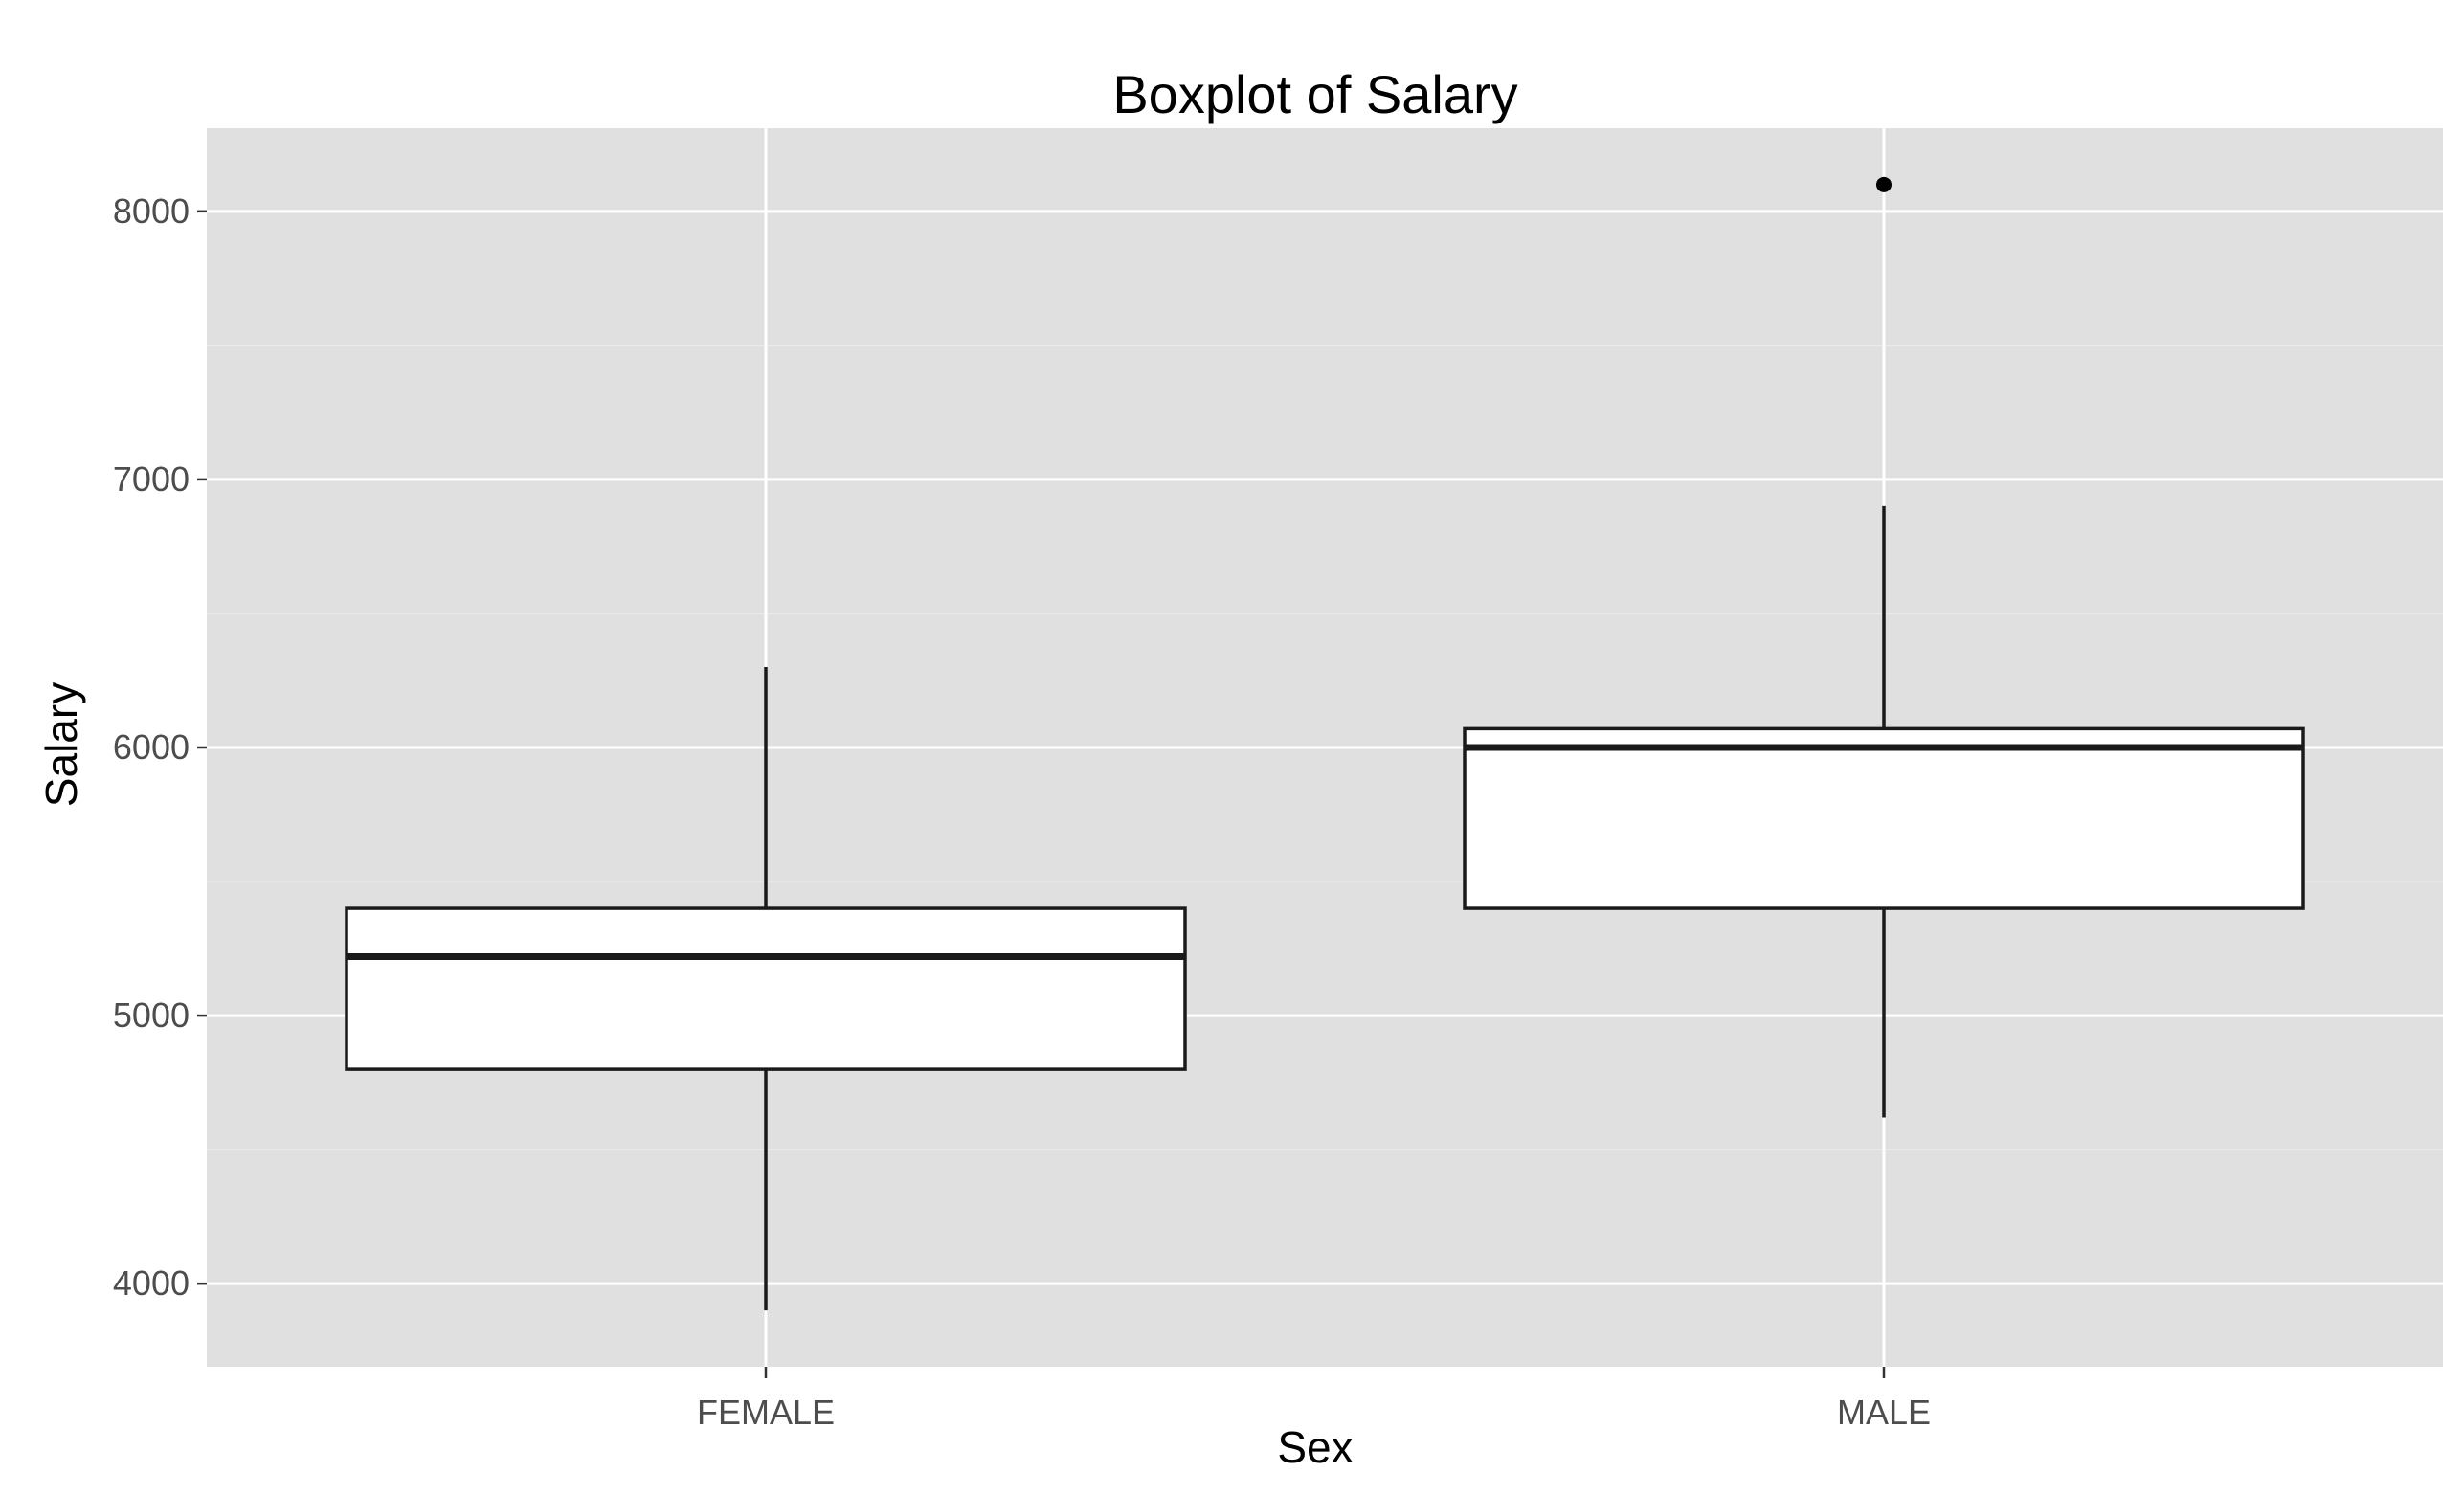 This screenshot has width=2464, height=1495. I want to click on y-tick-label: 6000, so click(151, 747).